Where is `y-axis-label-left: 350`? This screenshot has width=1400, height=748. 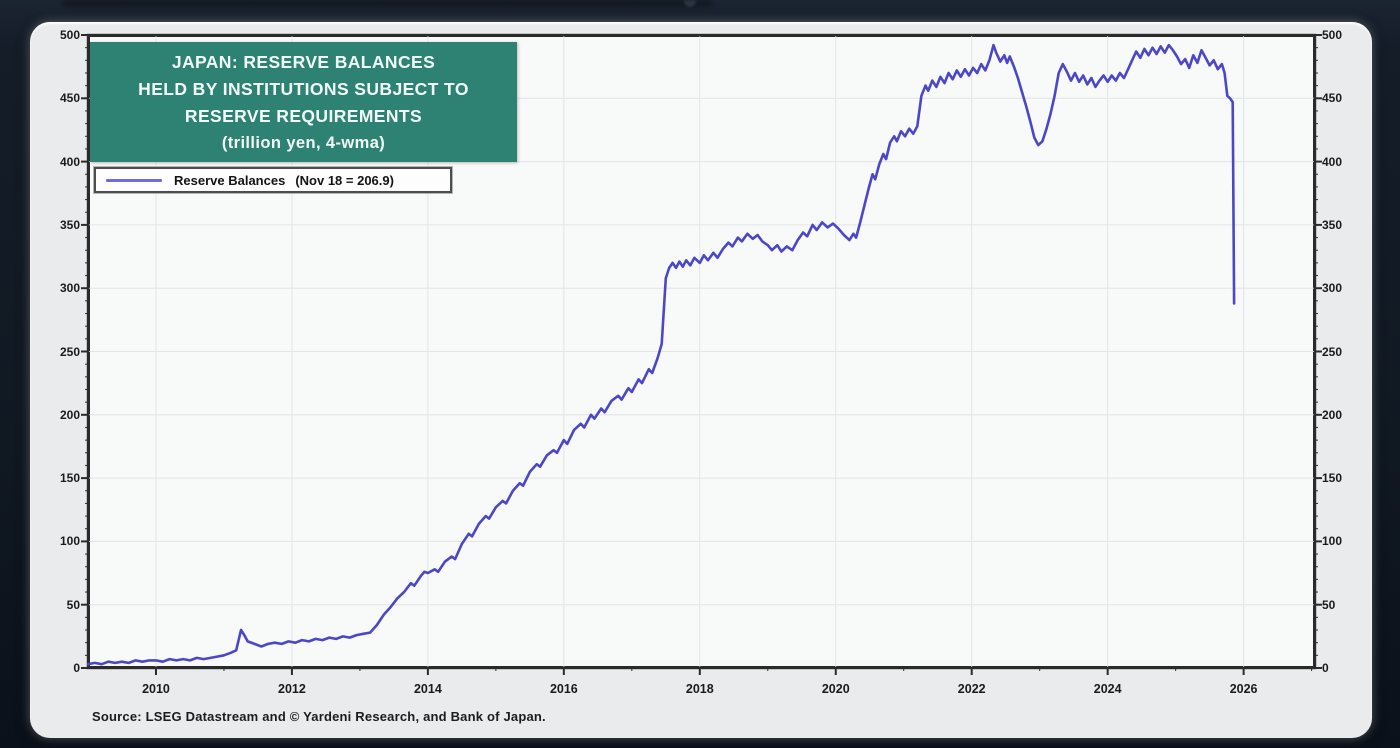
y-axis-label-left: 350 is located at coordinates (69, 224).